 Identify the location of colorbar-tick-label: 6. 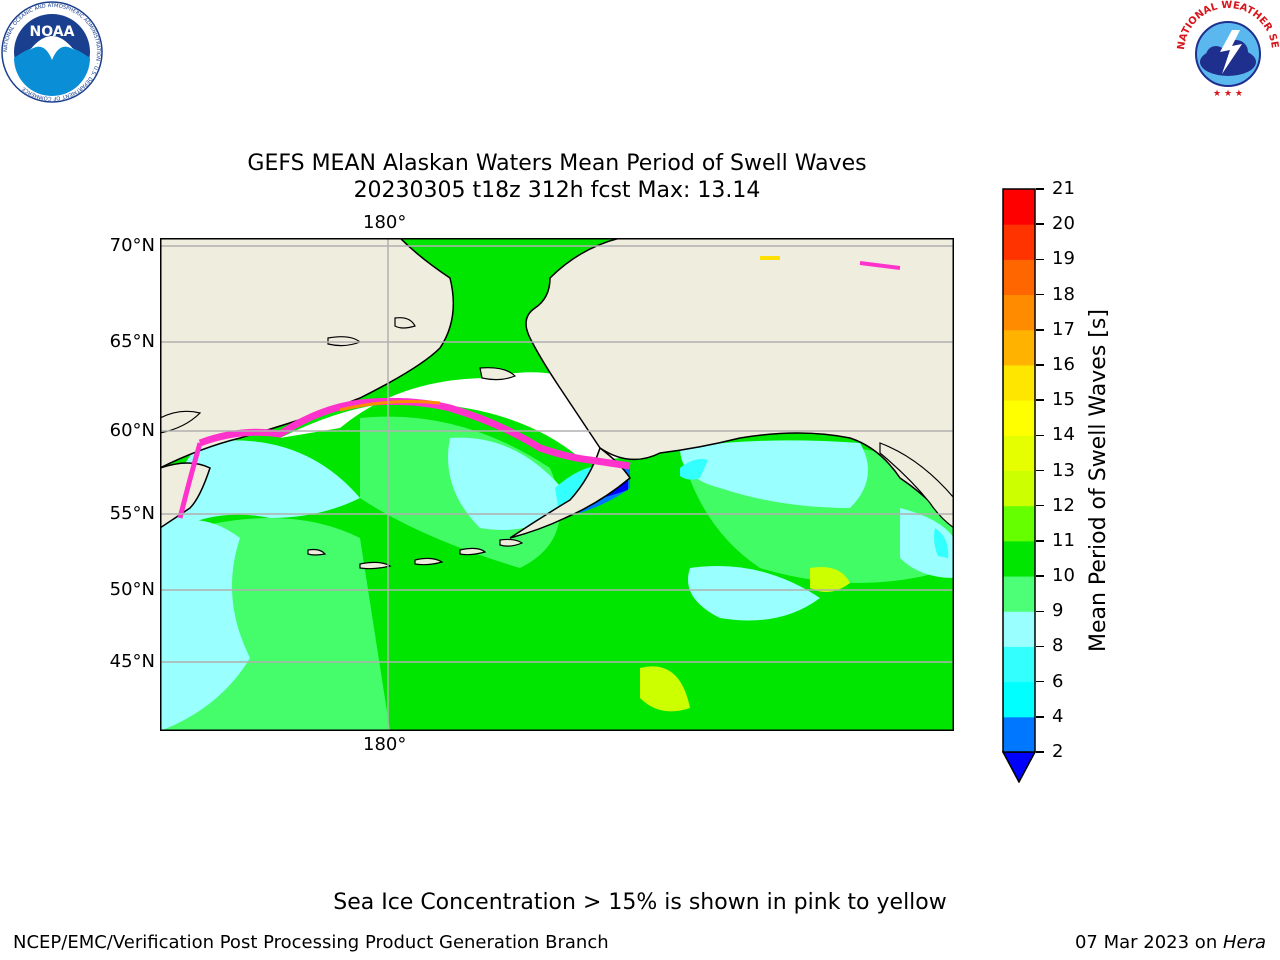
(1058, 681).